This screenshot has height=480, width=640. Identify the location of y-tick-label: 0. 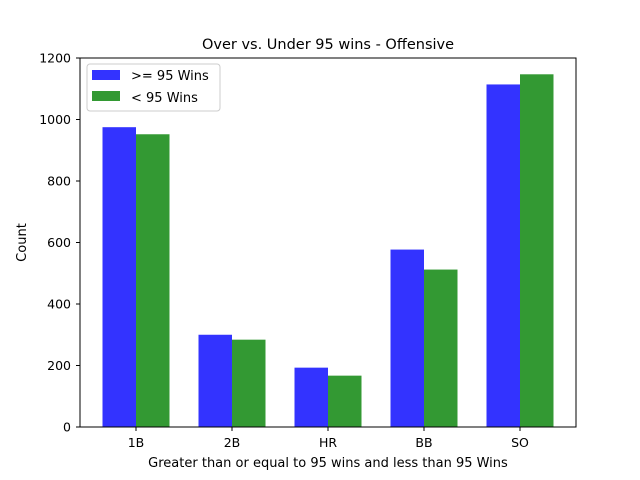
(67, 427).